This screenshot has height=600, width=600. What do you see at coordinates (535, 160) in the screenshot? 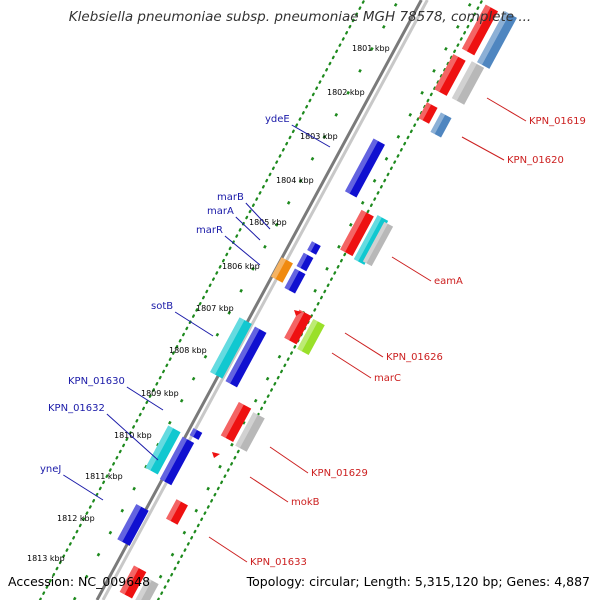
I see `gene-label-kpn_01620: KPN_01620` at bounding box center [535, 160].